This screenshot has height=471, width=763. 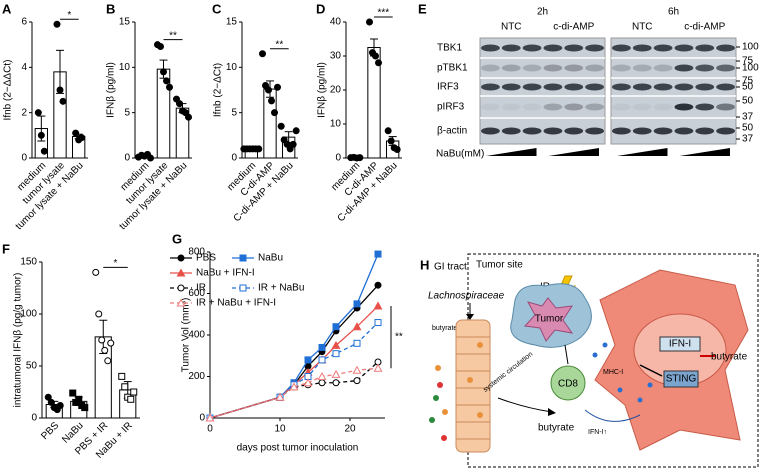 I want to click on ifn-nucleus-label: IFN-I, so click(x=680, y=344).